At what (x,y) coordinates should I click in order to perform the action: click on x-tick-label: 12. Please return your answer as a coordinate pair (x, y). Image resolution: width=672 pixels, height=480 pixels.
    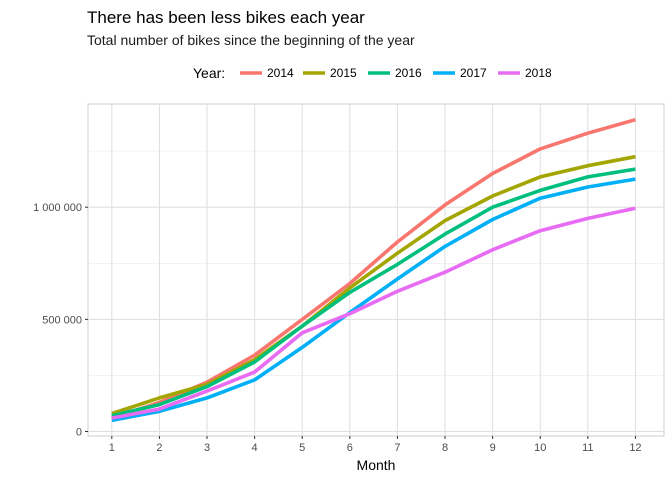
    Looking at the image, I should click on (635, 448).